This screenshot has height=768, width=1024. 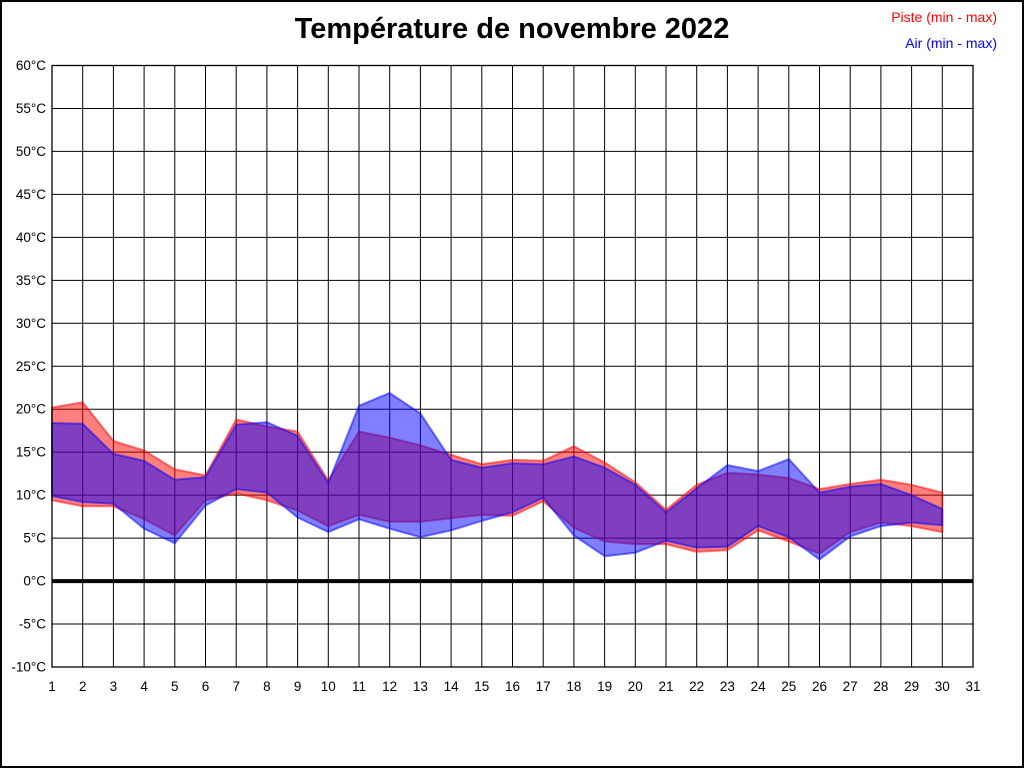 I want to click on y-tick-label: 45°C, so click(x=31, y=194).